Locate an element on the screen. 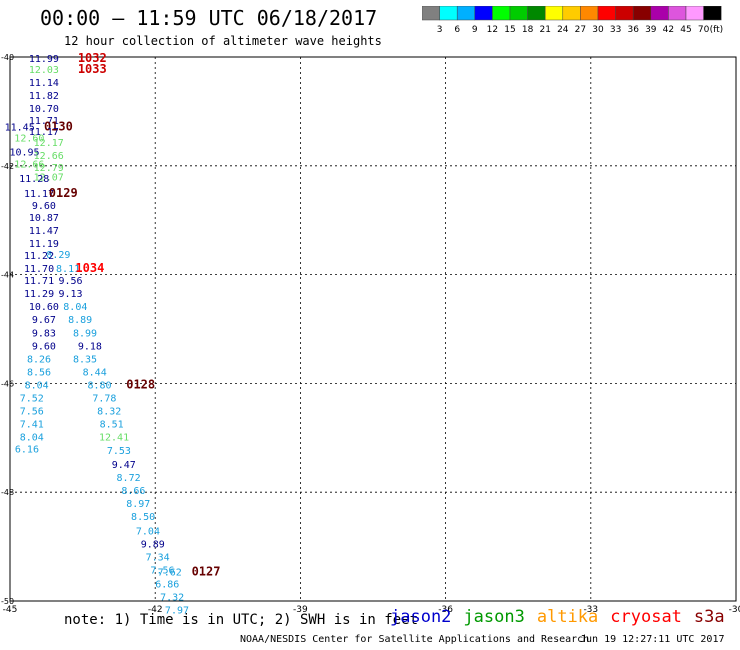  wave-height-label: 7.78 is located at coordinates (104, 399).